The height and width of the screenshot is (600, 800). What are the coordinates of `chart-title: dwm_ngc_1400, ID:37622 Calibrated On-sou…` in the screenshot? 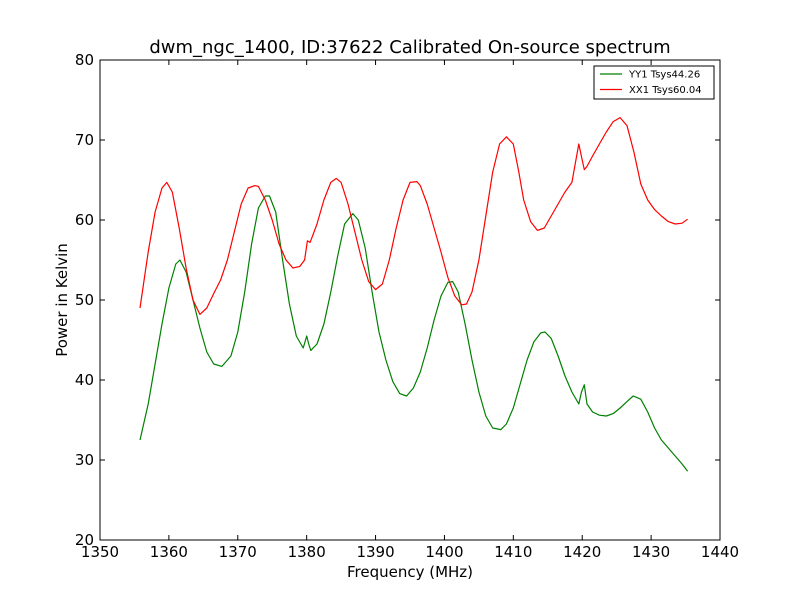 It's located at (409, 47).